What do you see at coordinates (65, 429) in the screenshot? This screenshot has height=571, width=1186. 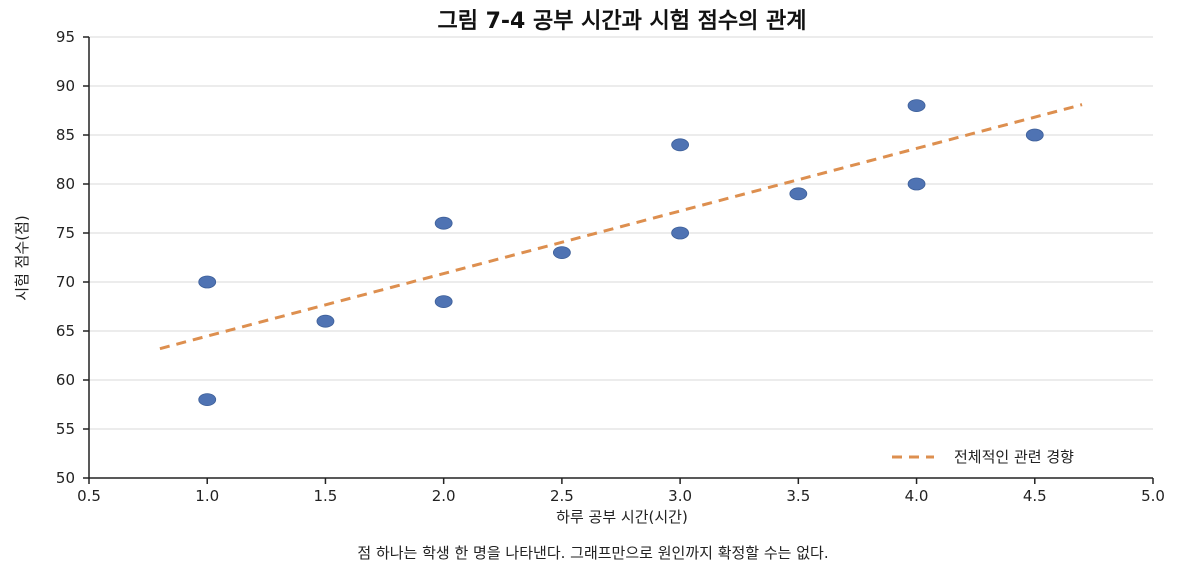 I see `y-tick-label: 55` at bounding box center [65, 429].